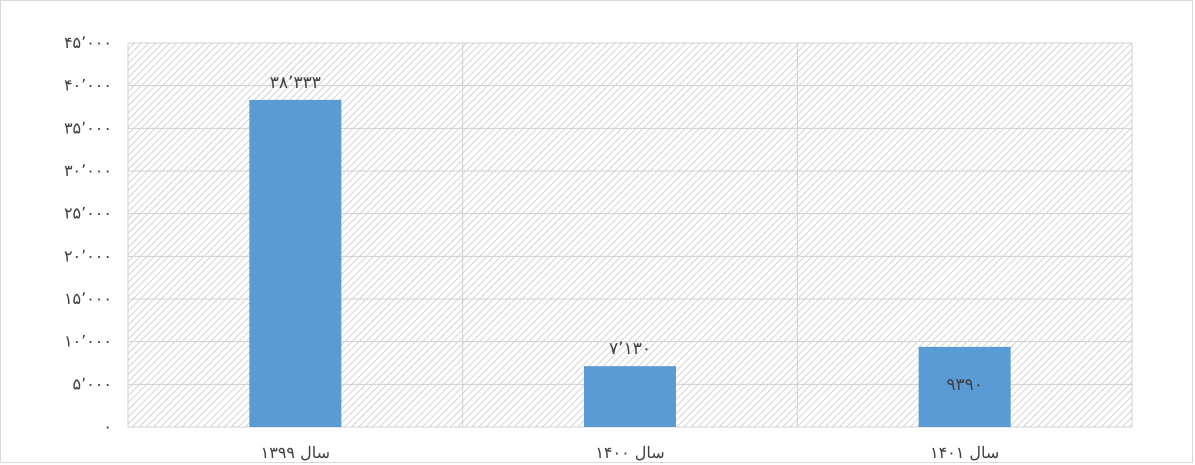  What do you see at coordinates (88, 127) in the screenshot?
I see `y-tick-label: ۳۵٬۰۰۰` at bounding box center [88, 127].